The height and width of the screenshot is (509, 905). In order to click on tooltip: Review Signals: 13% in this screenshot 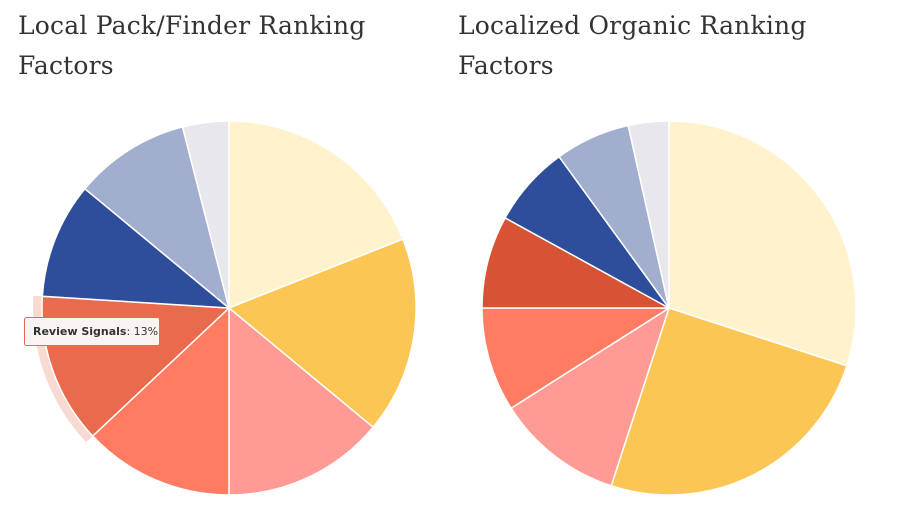, I will do `click(92, 331)`.